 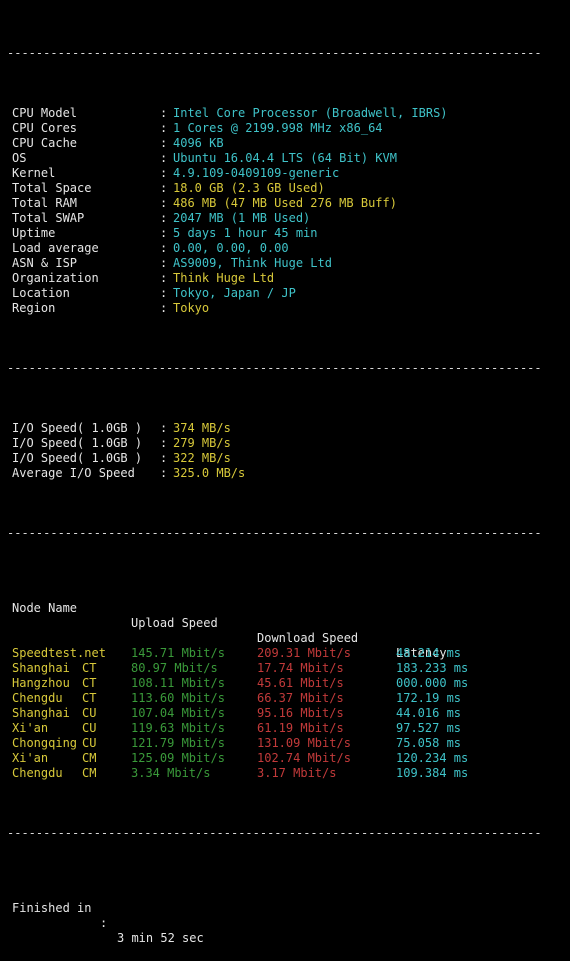 I want to click on download-speed: 131.09 Mbit/s, so click(x=304, y=743).